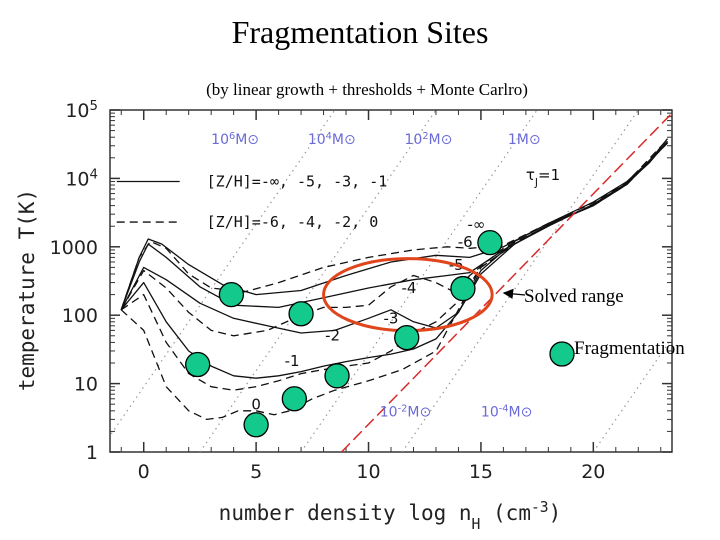 This screenshot has height=540, width=720. What do you see at coordinates (514, 294) in the screenshot?
I see `solved-range-arrow` at bounding box center [514, 294].